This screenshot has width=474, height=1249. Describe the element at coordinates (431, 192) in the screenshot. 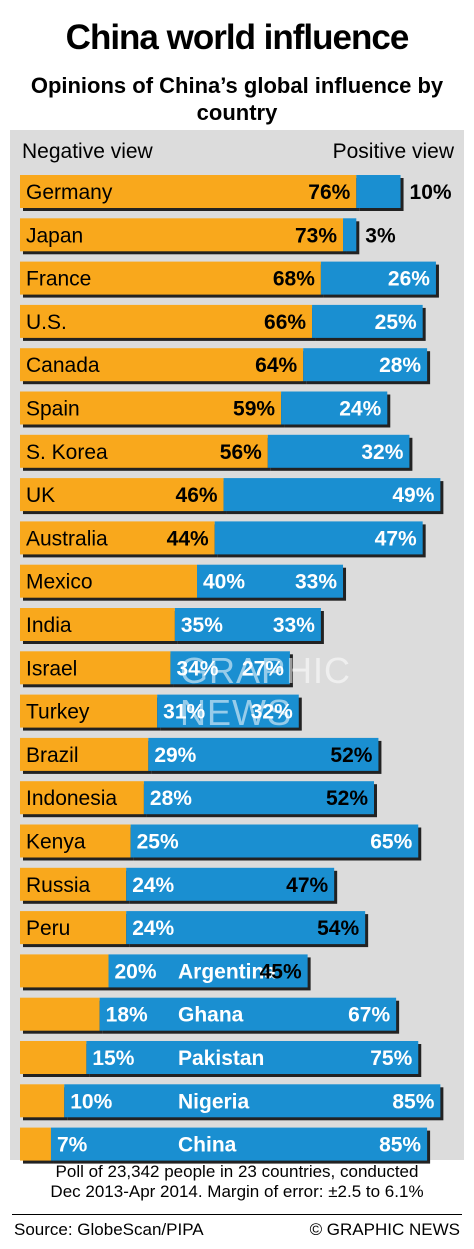

I see `value-positive: 10%` at that location.